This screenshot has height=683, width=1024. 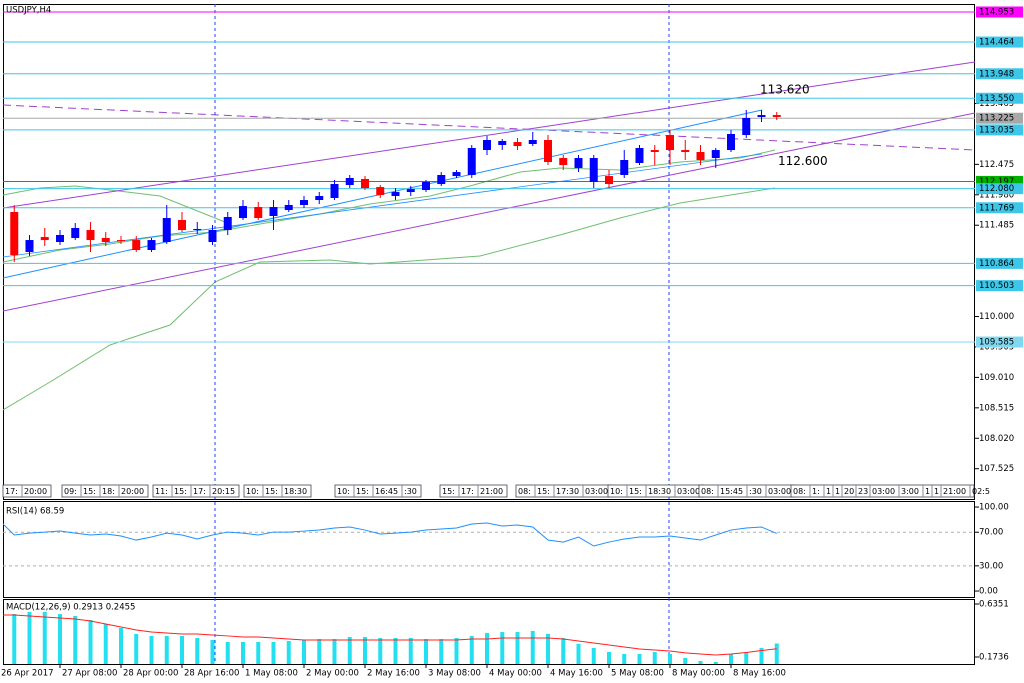 I want to click on y-tick-label: 0.6351, so click(x=994, y=605).